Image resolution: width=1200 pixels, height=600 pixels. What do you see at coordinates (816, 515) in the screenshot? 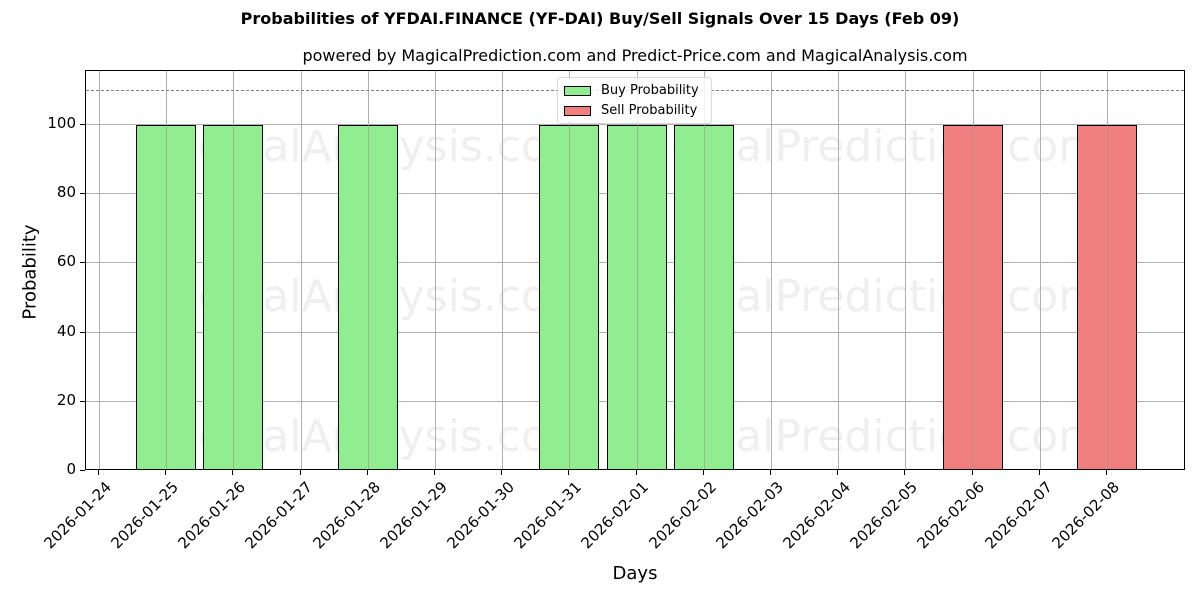
I see `x-tick-label: 2026-02-04` at bounding box center [816, 515].